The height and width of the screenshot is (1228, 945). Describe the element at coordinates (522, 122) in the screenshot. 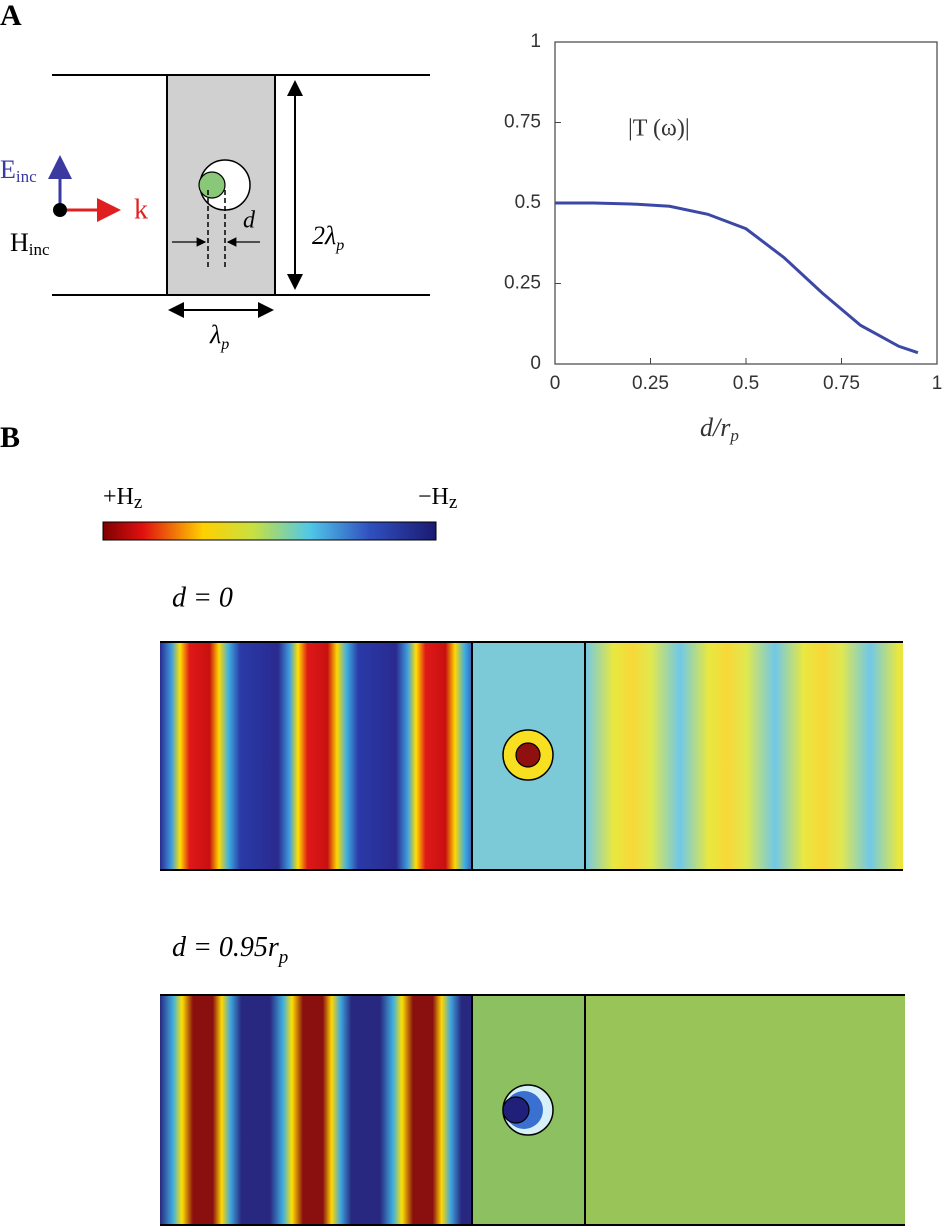

I see `y-tick-label: 0.75` at that location.